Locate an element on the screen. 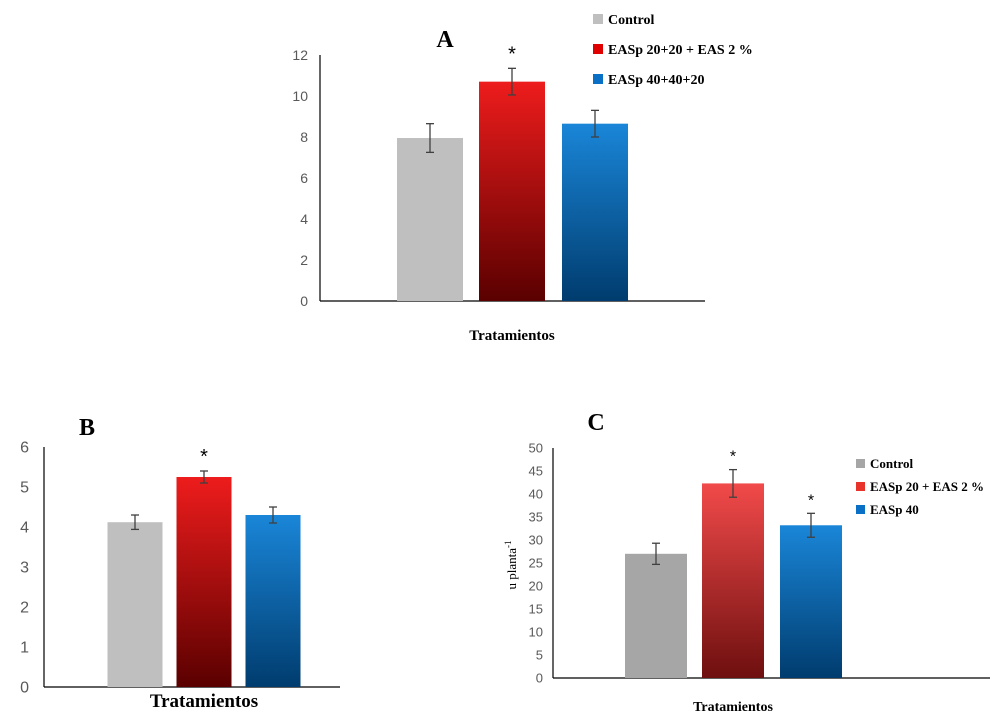 The height and width of the screenshot is (718, 1000). legend-c-easp20-label: EASp 20 + EAS 2 % is located at coordinates (927, 486).